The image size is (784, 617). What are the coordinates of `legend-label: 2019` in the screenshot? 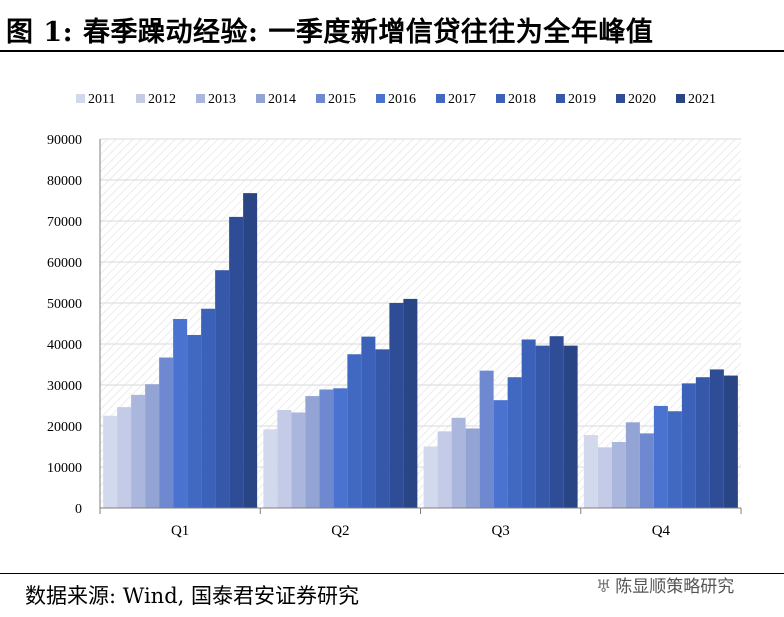 It's located at (582, 99).